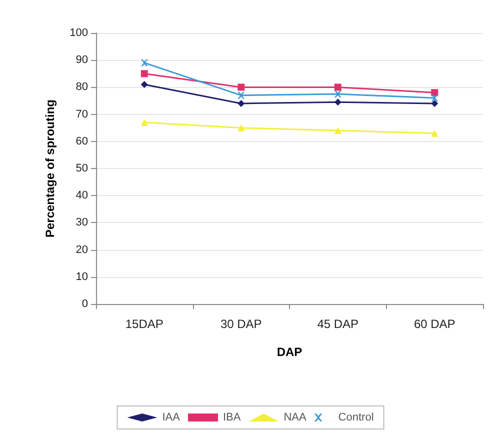  I want to click on y-tick-label: 30, so click(82, 222).